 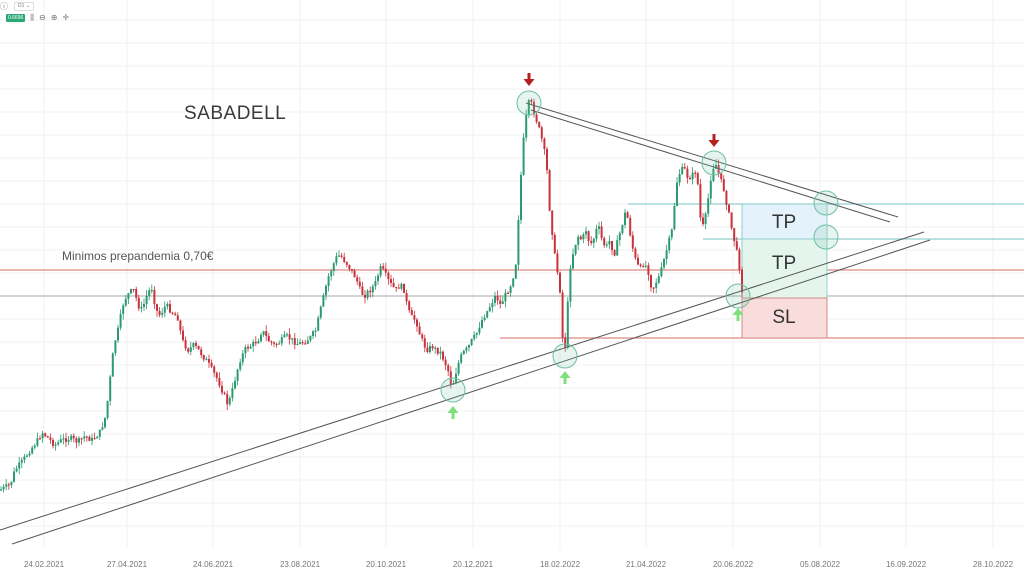 What do you see at coordinates (16, 18) in the screenshot?
I see `price-badge: 0.6696` at bounding box center [16, 18].